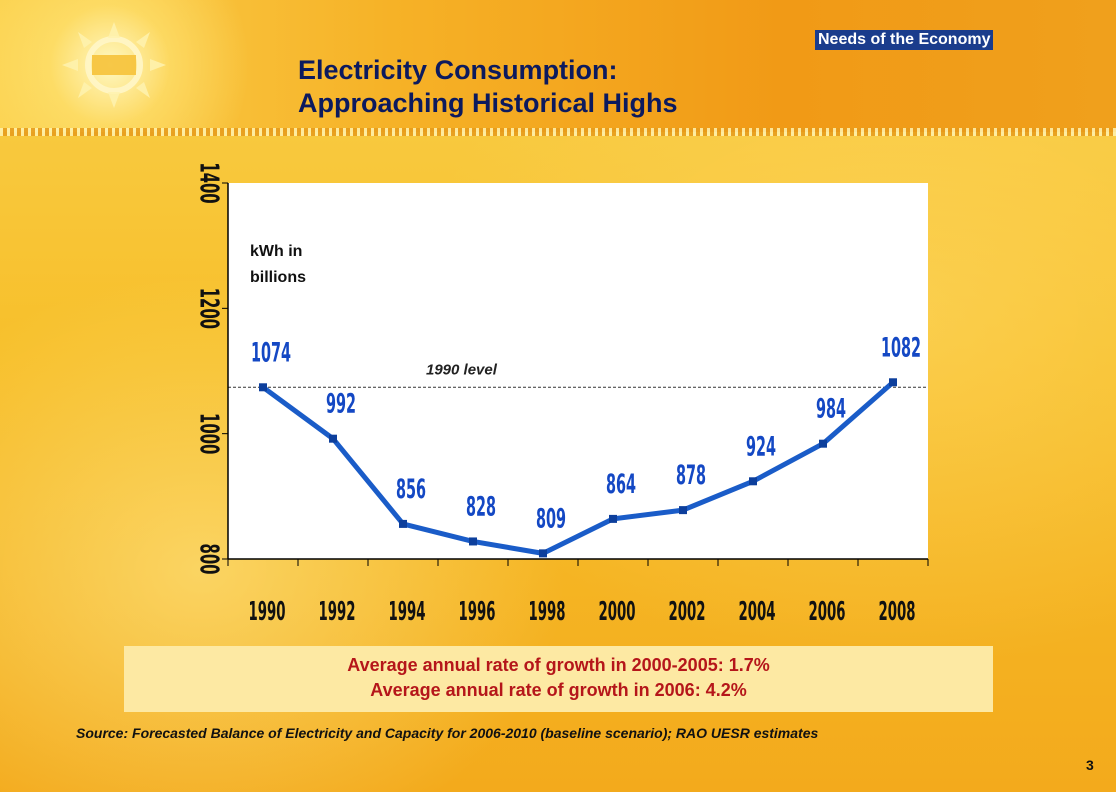 The width and height of the screenshot is (1116, 792). What do you see at coordinates (683, 510) in the screenshot?
I see `data-point-2002` at bounding box center [683, 510].